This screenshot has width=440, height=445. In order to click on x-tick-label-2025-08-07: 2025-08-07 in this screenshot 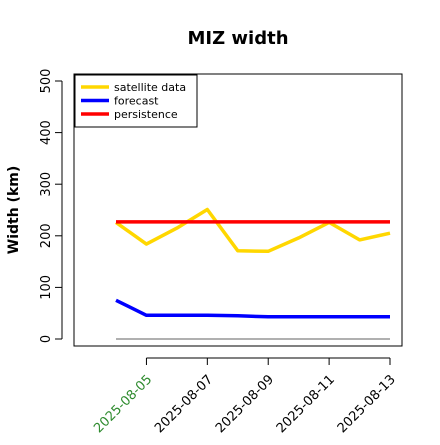, I will do `click(184, 404)`.